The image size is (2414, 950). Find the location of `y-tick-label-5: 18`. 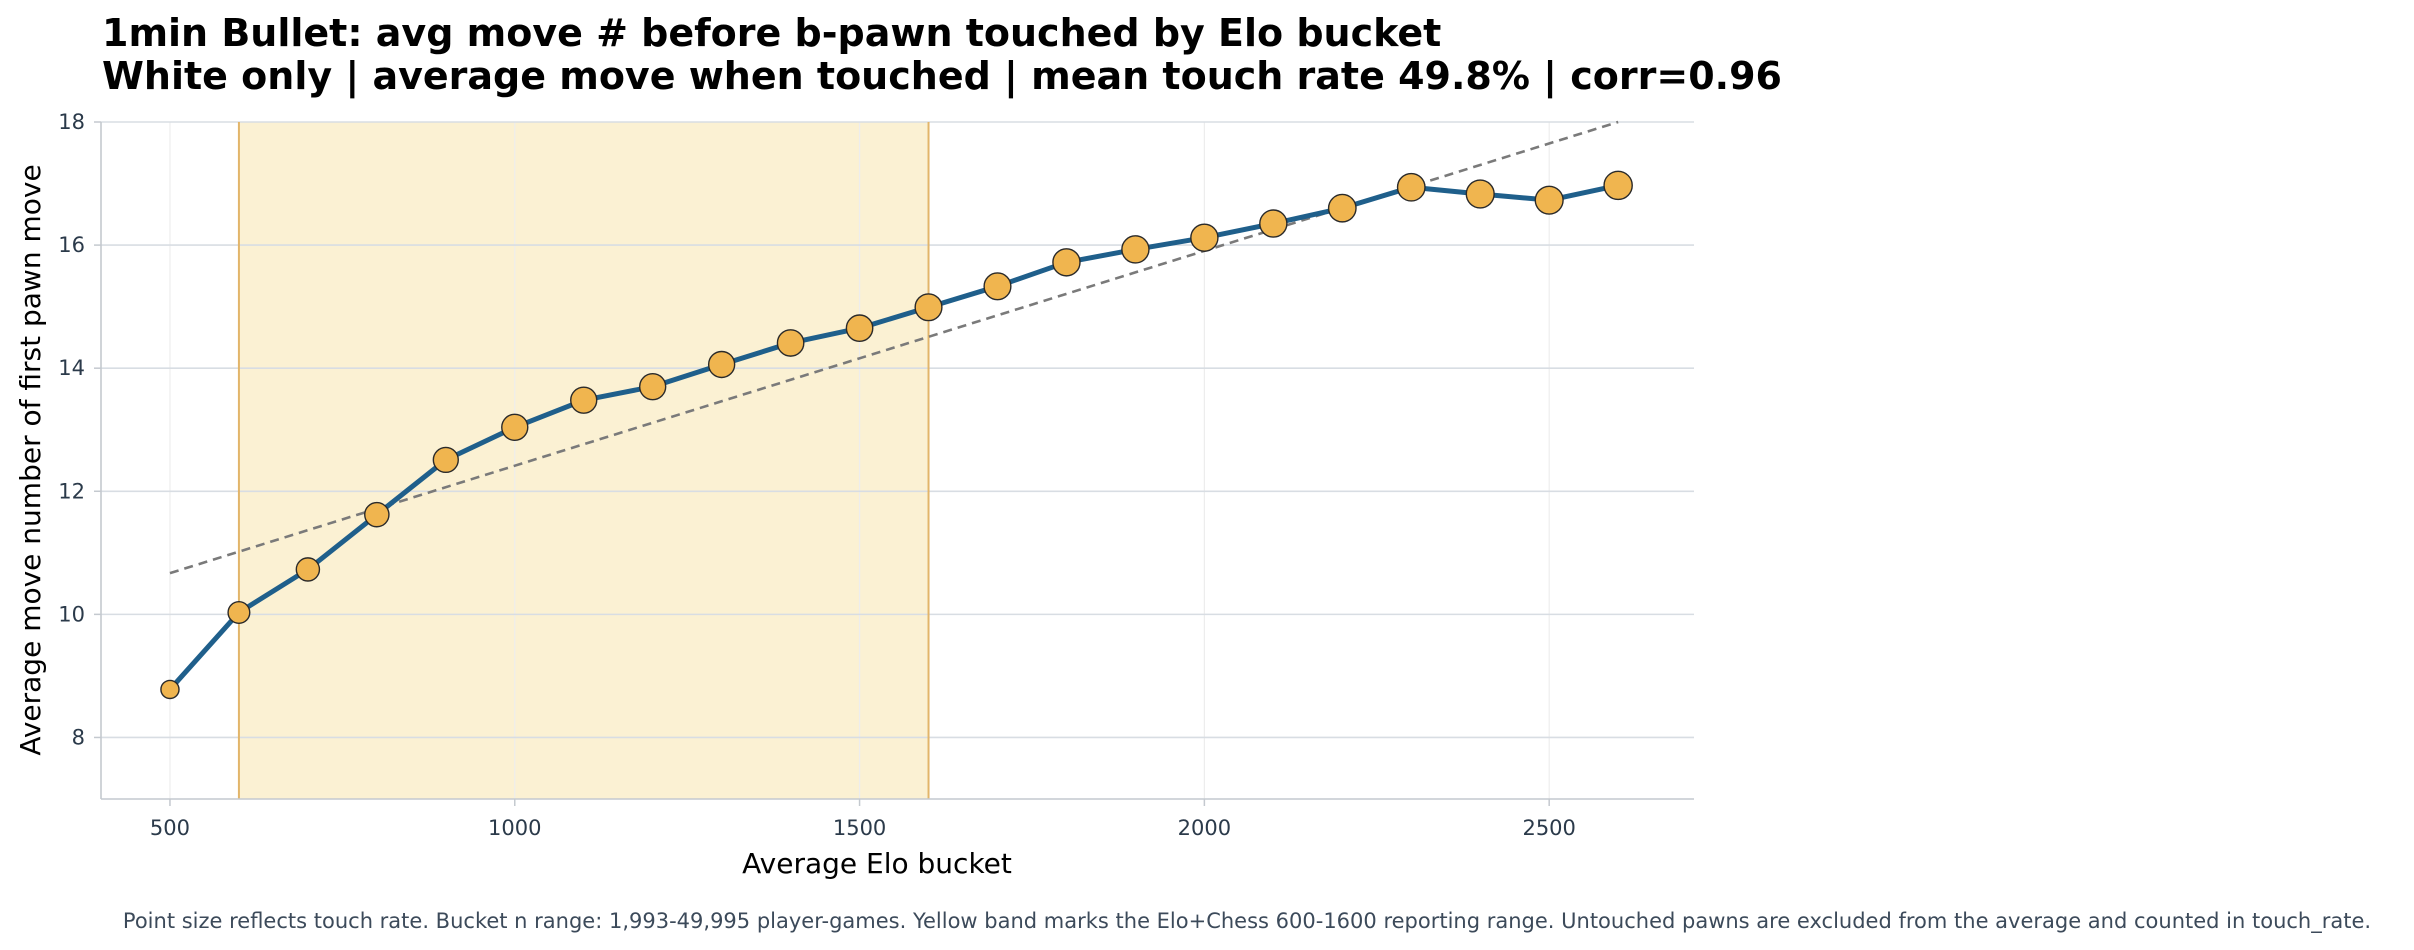

y-tick-label-5: 18 is located at coordinates (71, 122).